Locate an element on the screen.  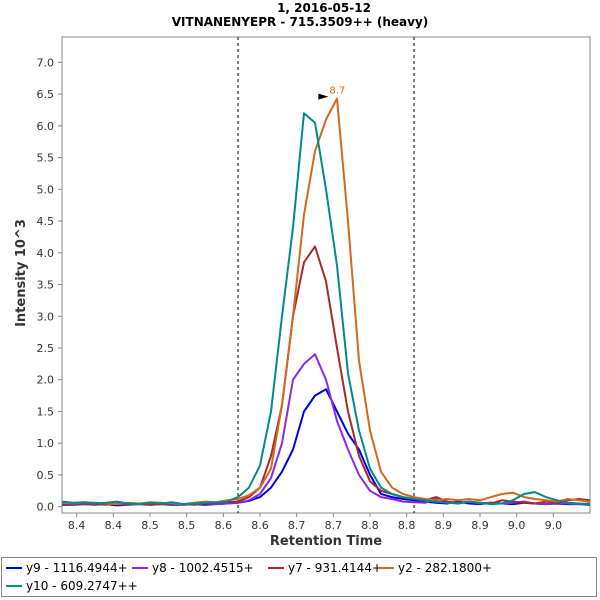
y-tick-label: 5.5 is located at coordinates (46, 158).